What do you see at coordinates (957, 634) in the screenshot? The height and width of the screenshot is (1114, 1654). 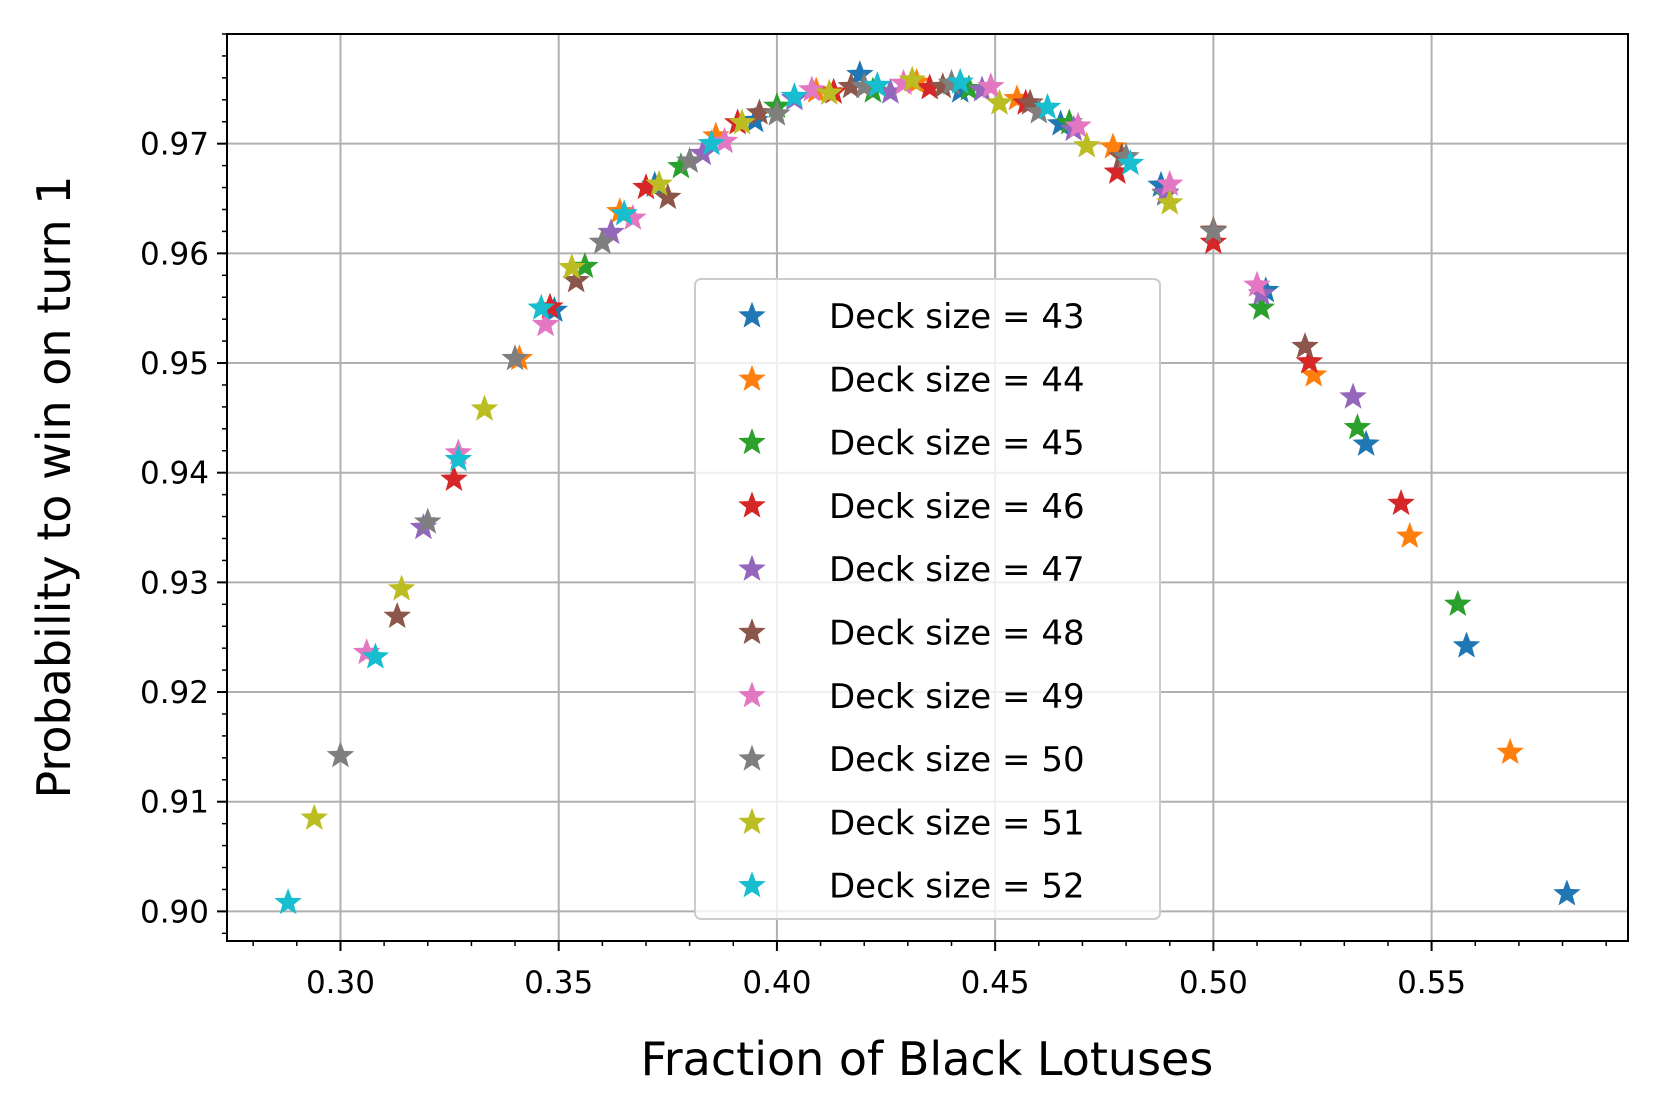 I see `legend-label: Deck size = 48` at bounding box center [957, 634].